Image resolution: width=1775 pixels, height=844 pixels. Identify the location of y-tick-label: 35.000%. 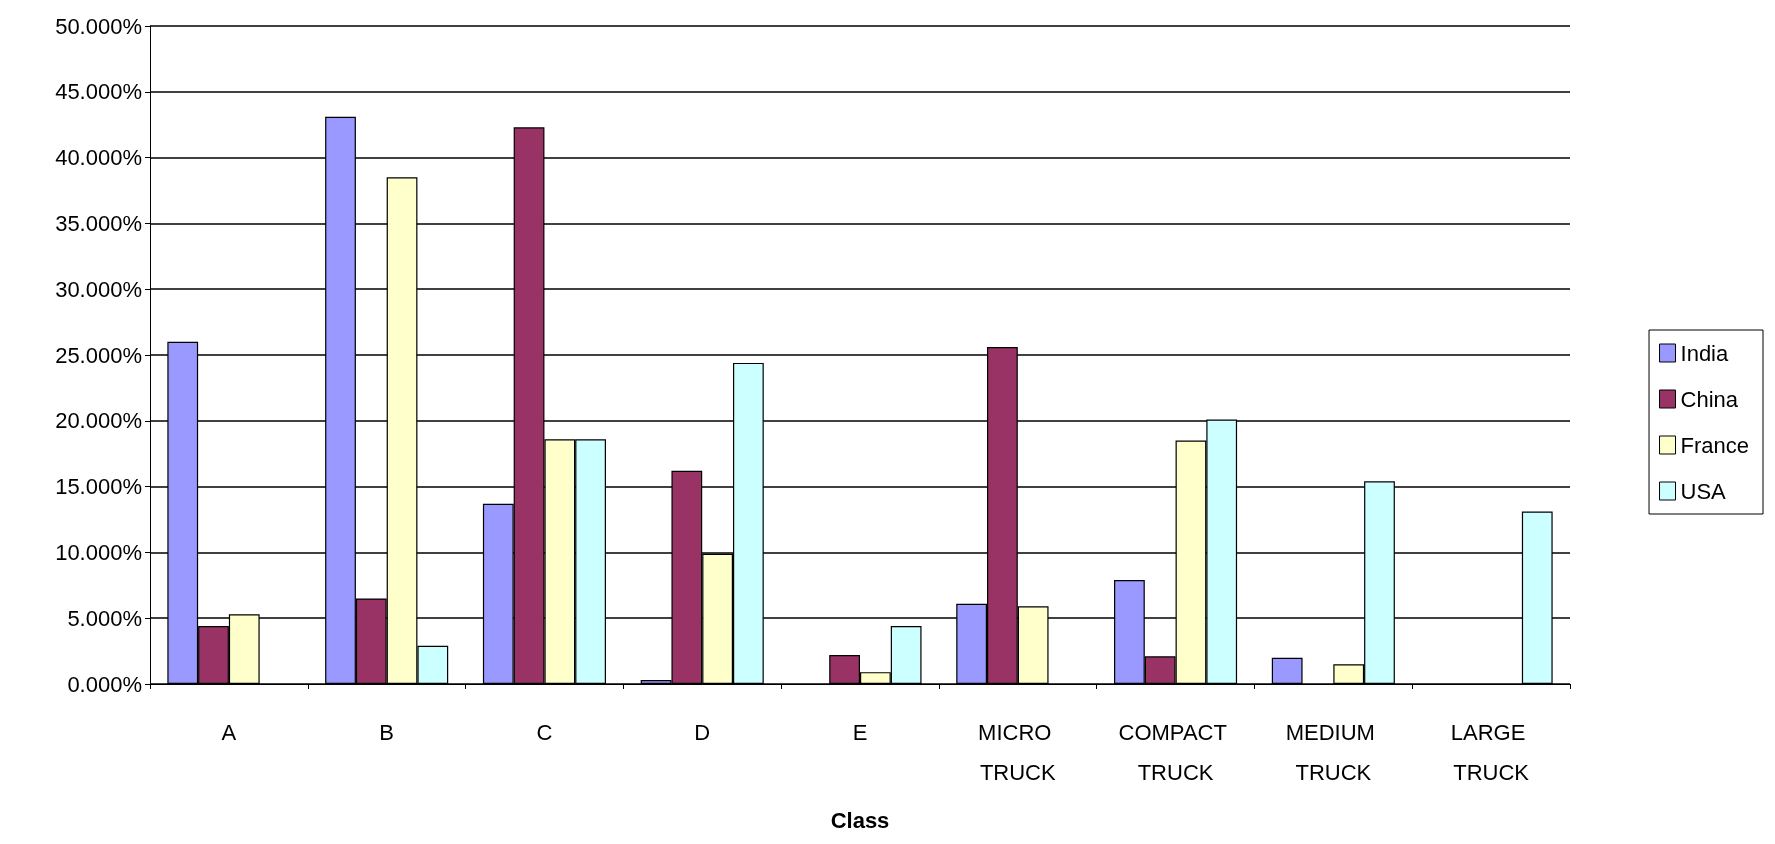
(98, 223).